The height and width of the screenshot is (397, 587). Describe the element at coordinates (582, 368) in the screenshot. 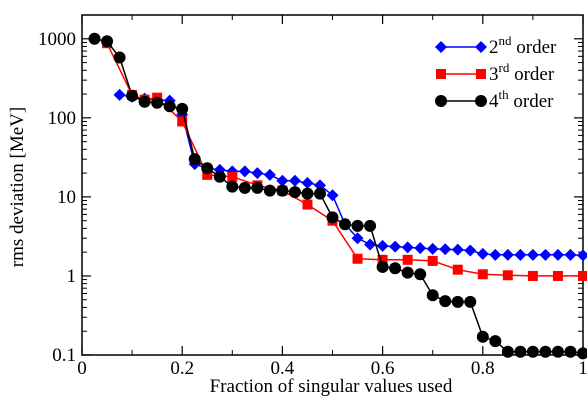

I see `x-tick-label: 1` at that location.